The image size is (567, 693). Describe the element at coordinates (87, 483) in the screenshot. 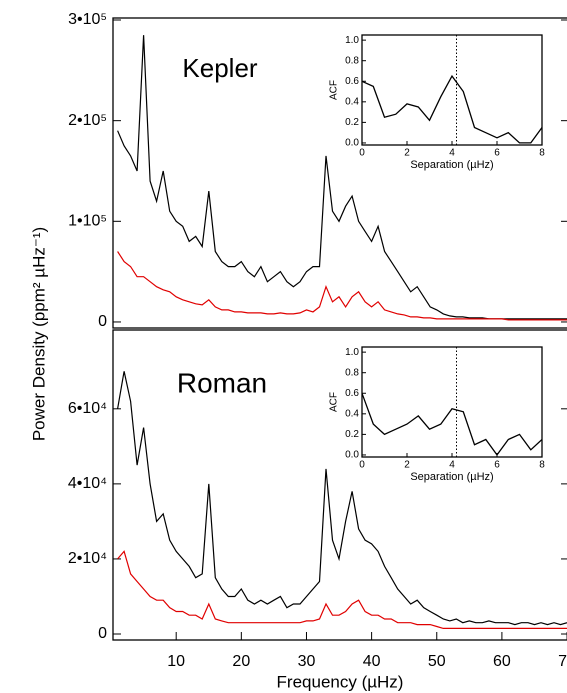

I see `y-tick-label: 4•10⁴` at that location.